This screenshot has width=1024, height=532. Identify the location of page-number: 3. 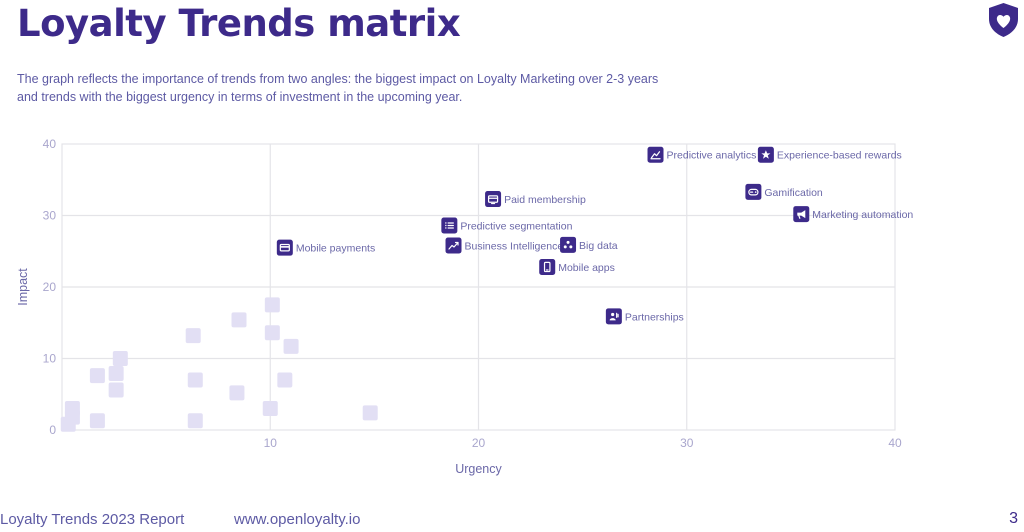
(1013, 518).